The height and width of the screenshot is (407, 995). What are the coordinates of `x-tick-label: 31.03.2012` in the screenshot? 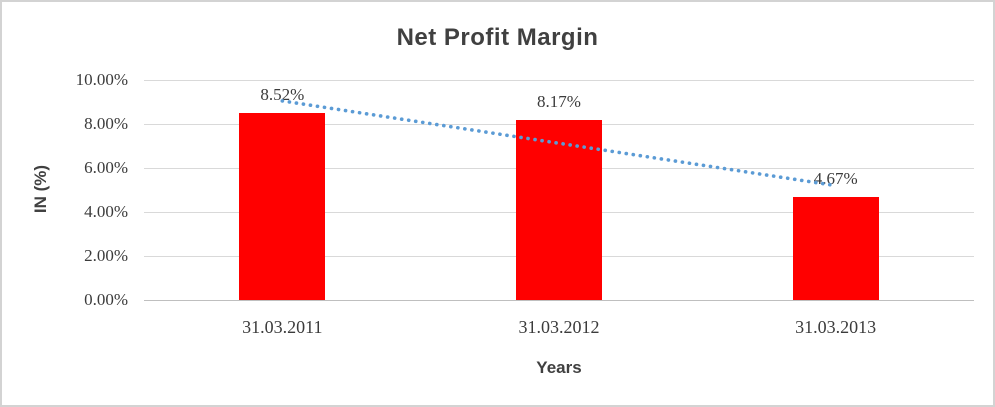 It's located at (559, 327).